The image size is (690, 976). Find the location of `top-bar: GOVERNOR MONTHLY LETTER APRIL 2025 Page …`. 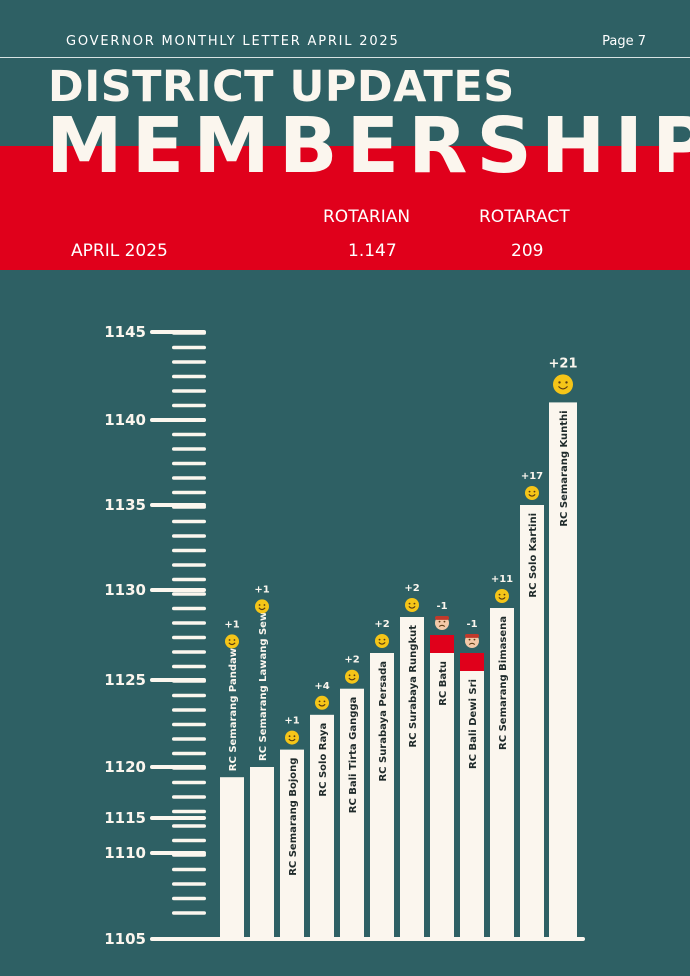

top-bar: GOVERNOR MONTHLY LETTER APRIL 2025 Page … is located at coordinates (345, 29).